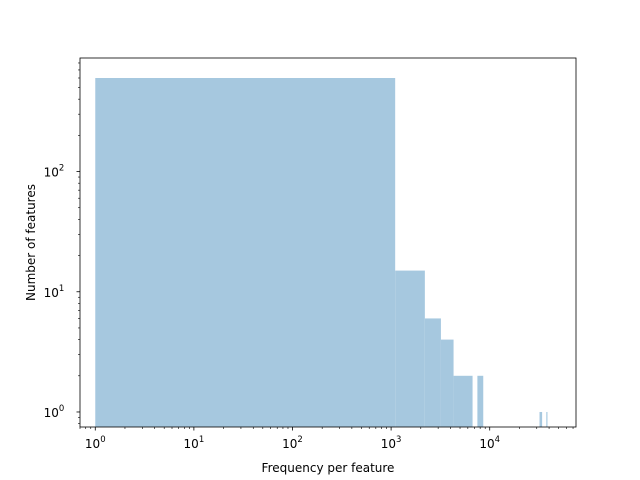 This screenshot has height=480, width=640. Describe the element at coordinates (54, 292) in the screenshot. I see `y-tick-label: 10¹` at that location.